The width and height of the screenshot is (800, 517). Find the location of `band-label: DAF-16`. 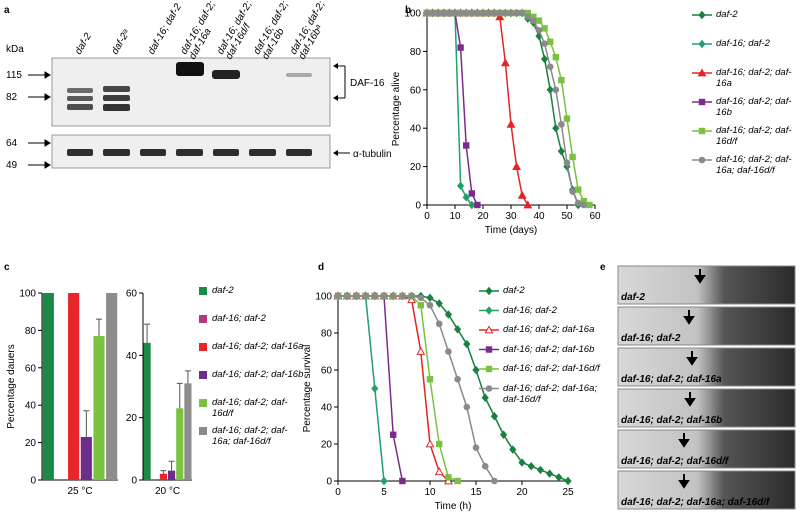

band-label: DAF-16 is located at coordinates (367, 83).